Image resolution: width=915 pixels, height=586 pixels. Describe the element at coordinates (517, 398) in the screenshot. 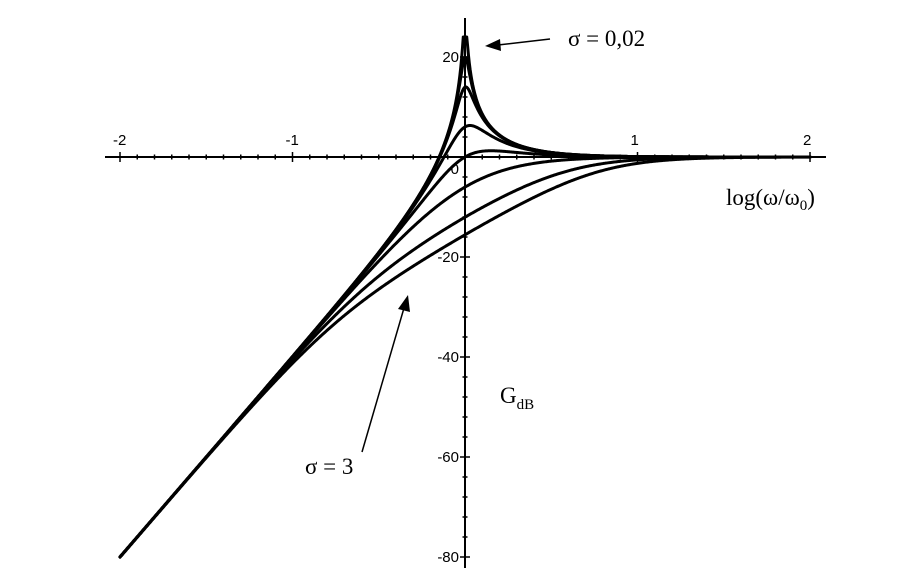

I see `y-axis-title: GdB` at that location.